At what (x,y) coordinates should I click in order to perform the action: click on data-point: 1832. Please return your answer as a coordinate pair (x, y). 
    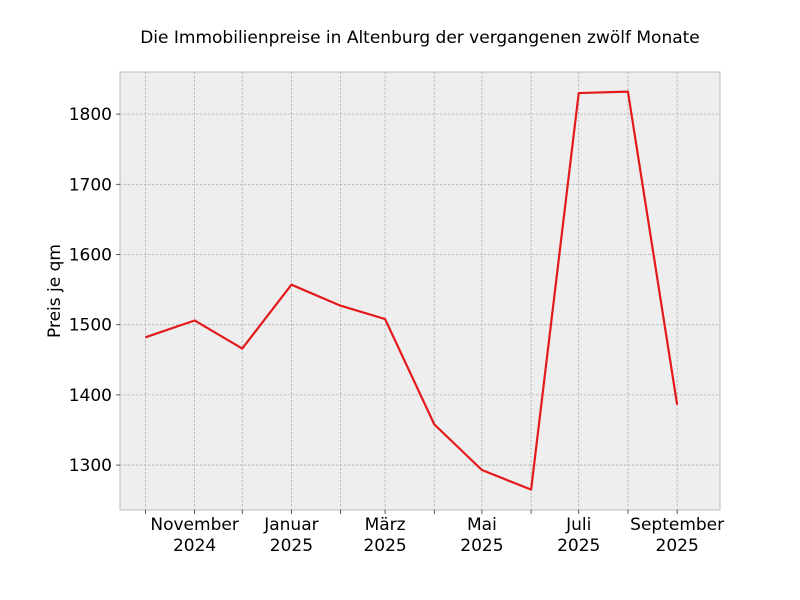
    Looking at the image, I should click on (628, 92).